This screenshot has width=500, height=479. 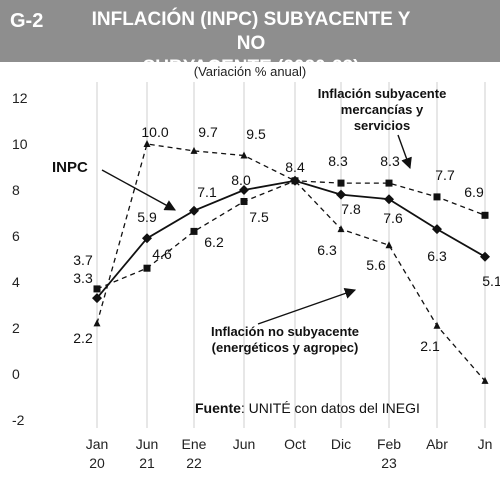 What do you see at coordinates (16, 190) in the screenshot?
I see `y-tick-label: 8` at bounding box center [16, 190].